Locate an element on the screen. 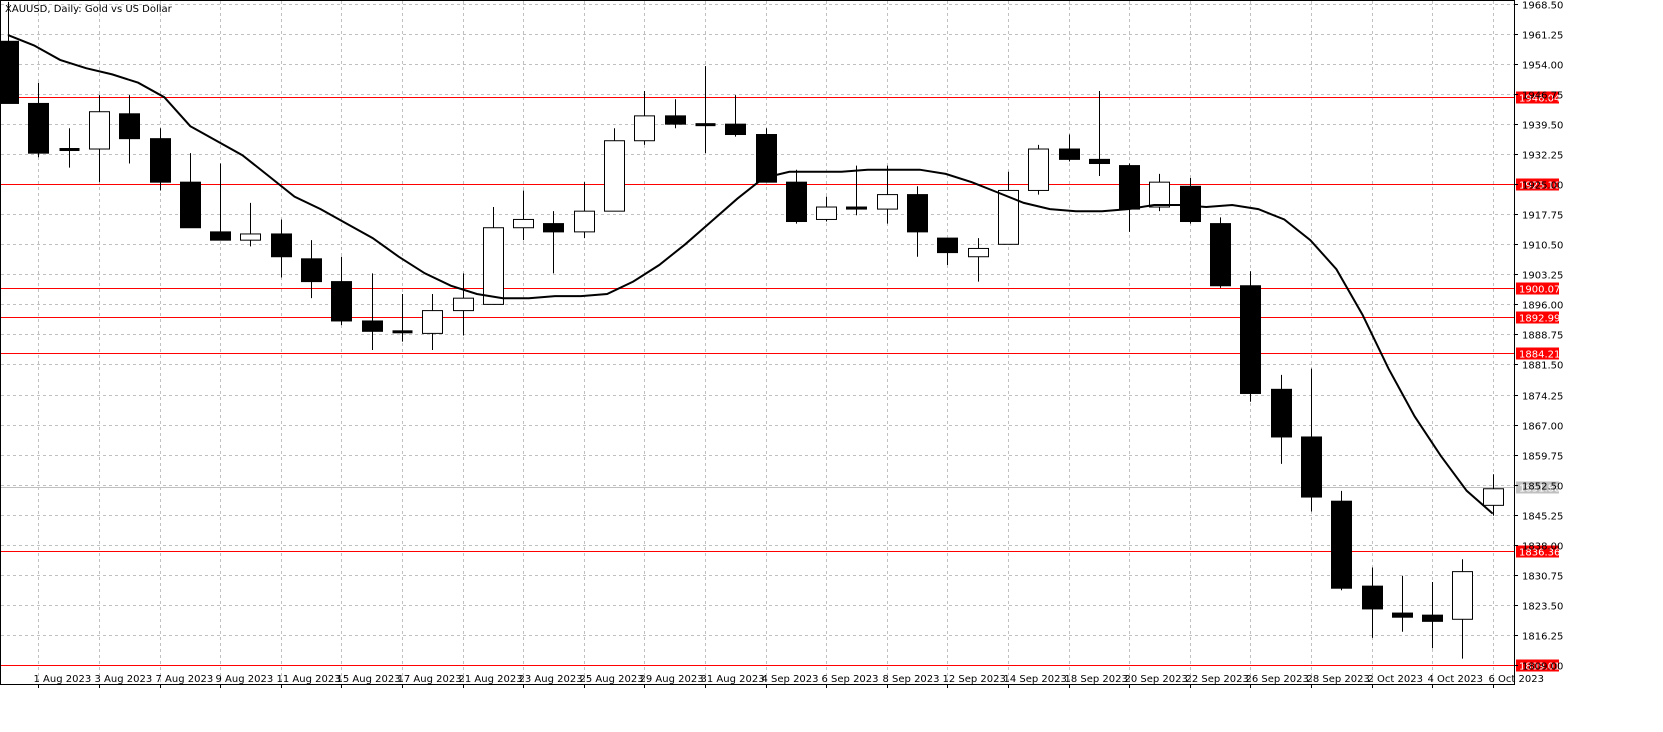 This screenshot has height=732, width=1663. level-price-label: 1836.36 is located at coordinates (1539, 553).